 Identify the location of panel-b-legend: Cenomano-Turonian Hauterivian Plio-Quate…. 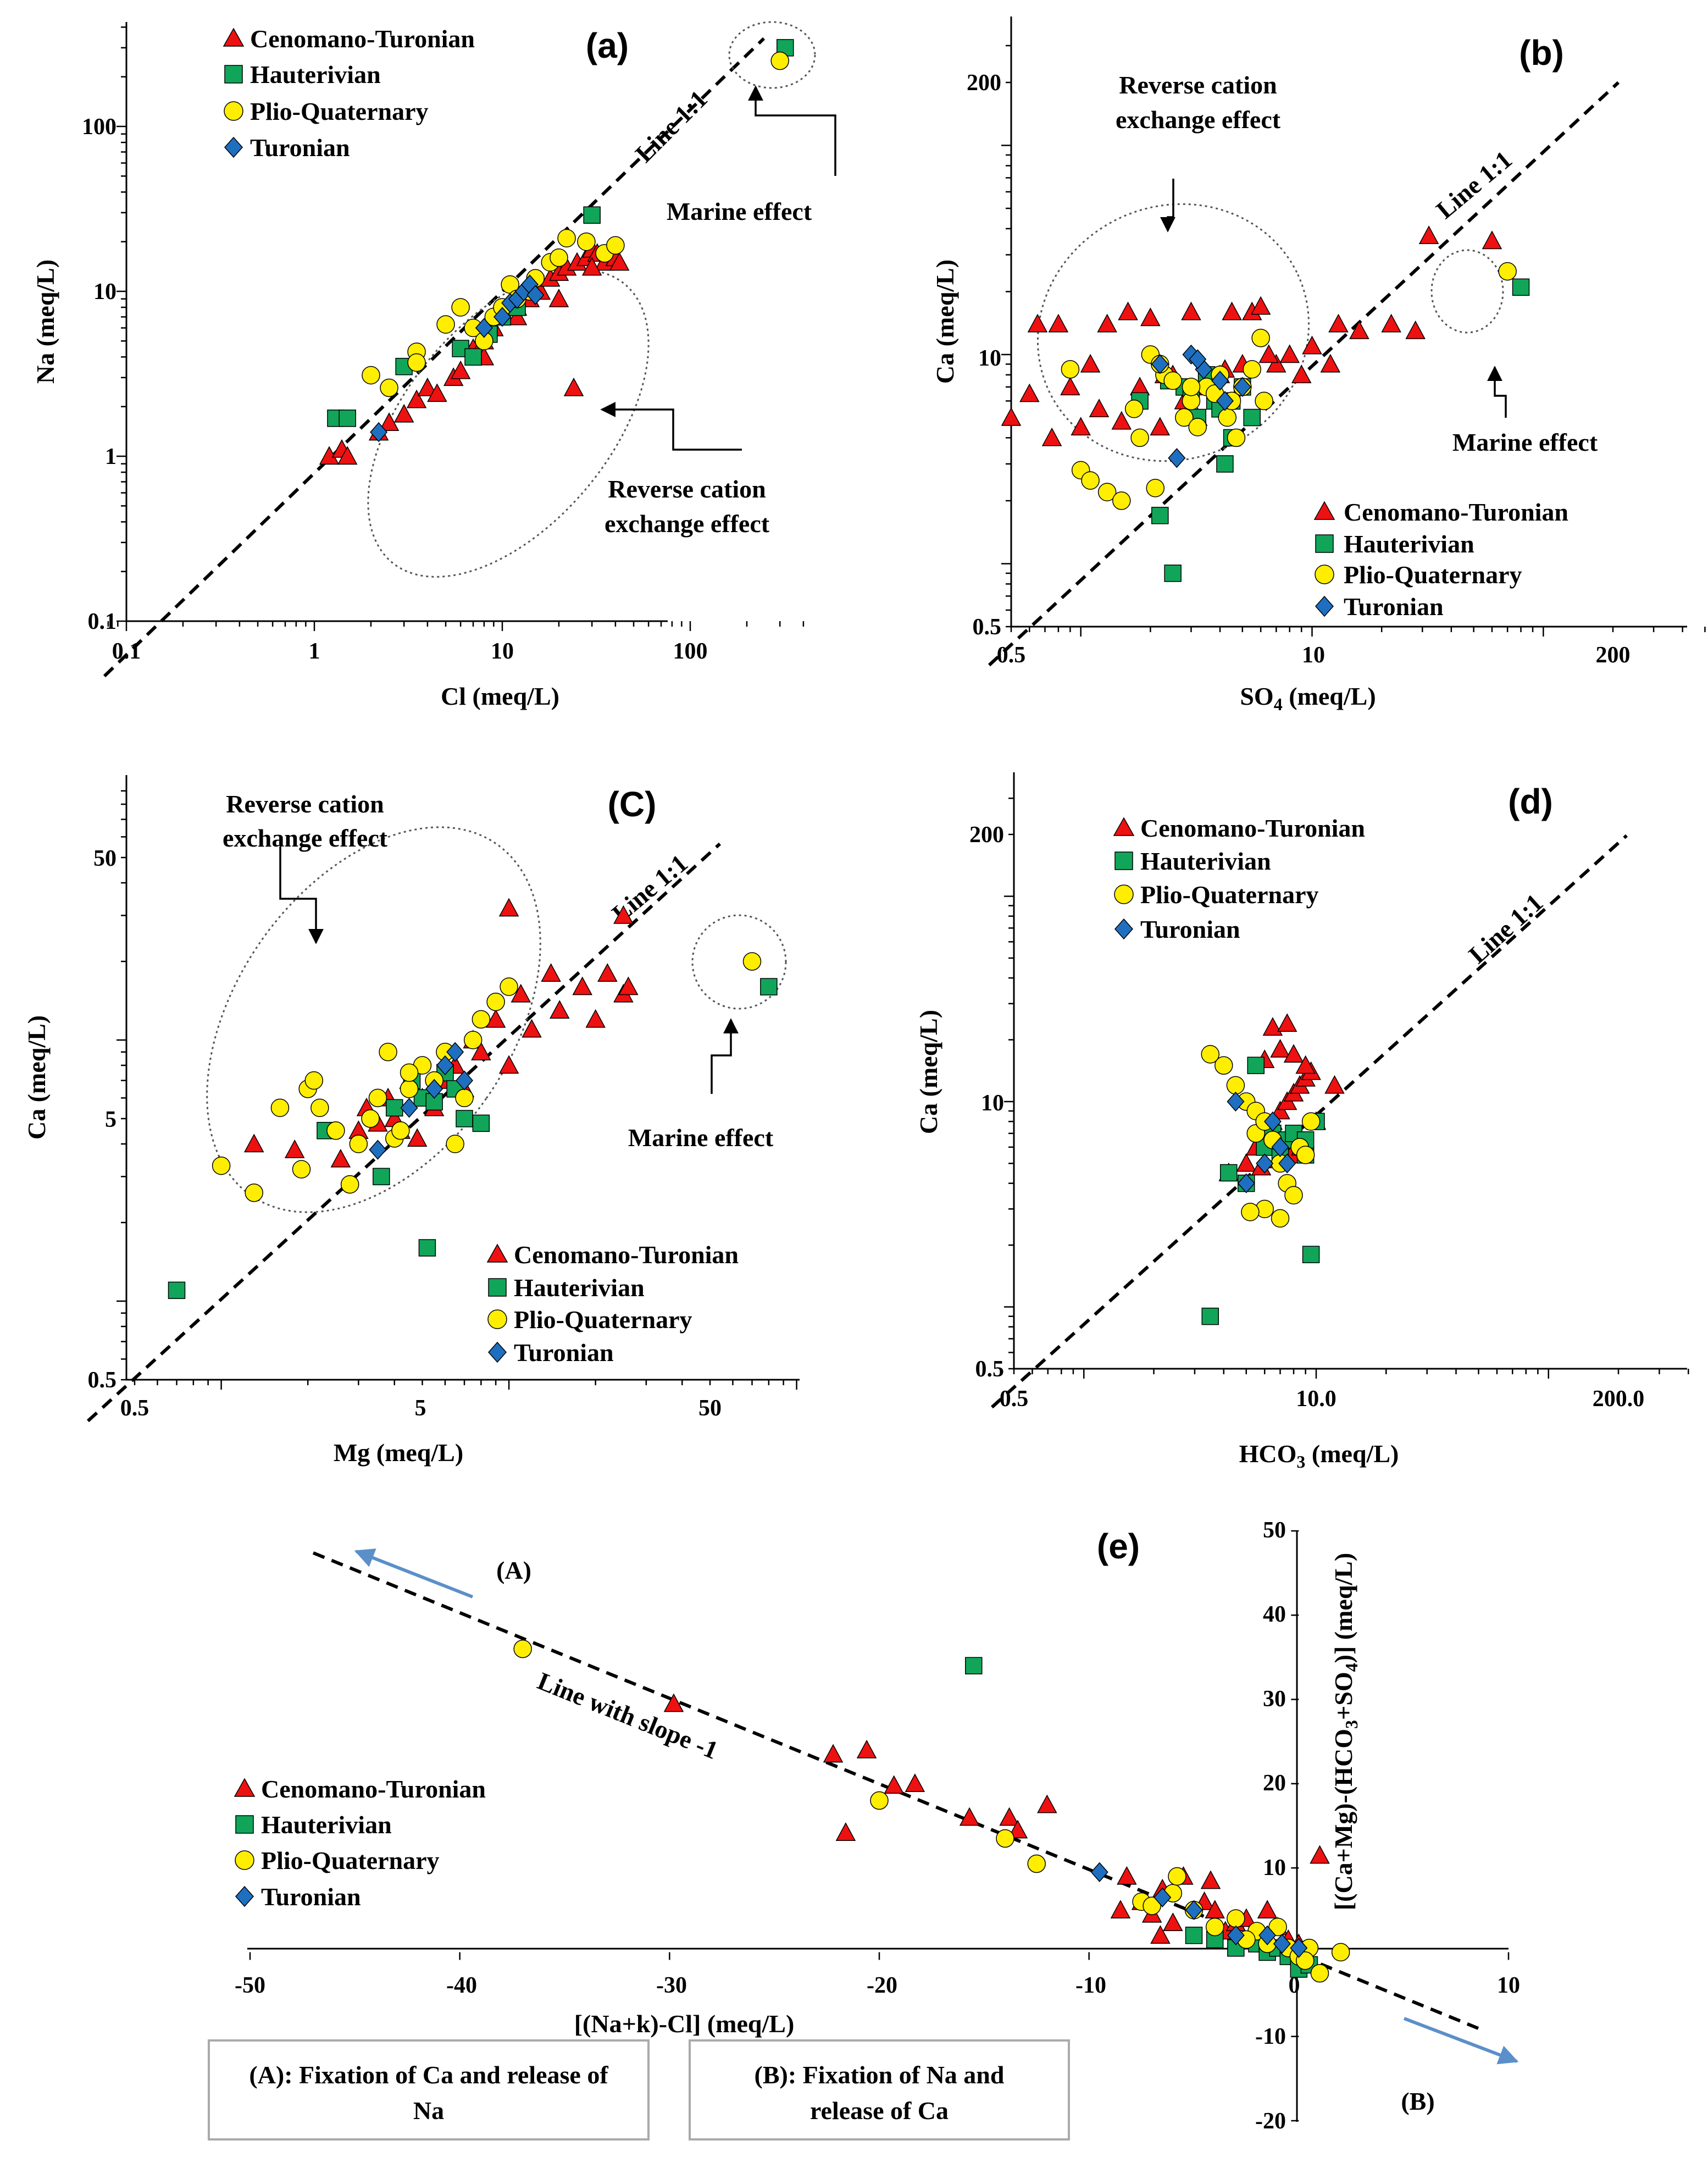
(1440, 560).